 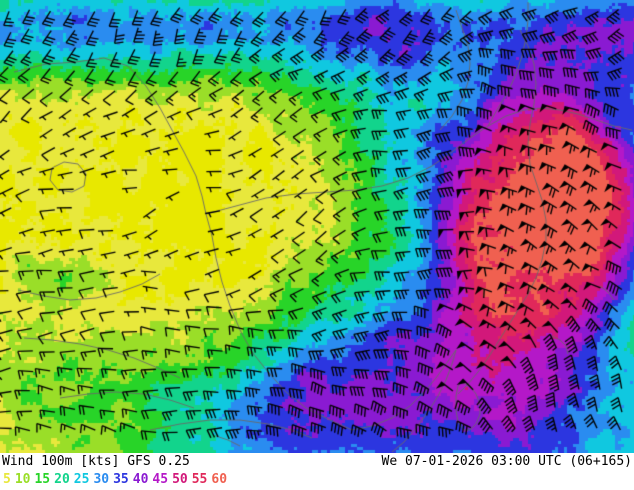 I want to click on legend-entry-40: 40, so click(x=140, y=479).